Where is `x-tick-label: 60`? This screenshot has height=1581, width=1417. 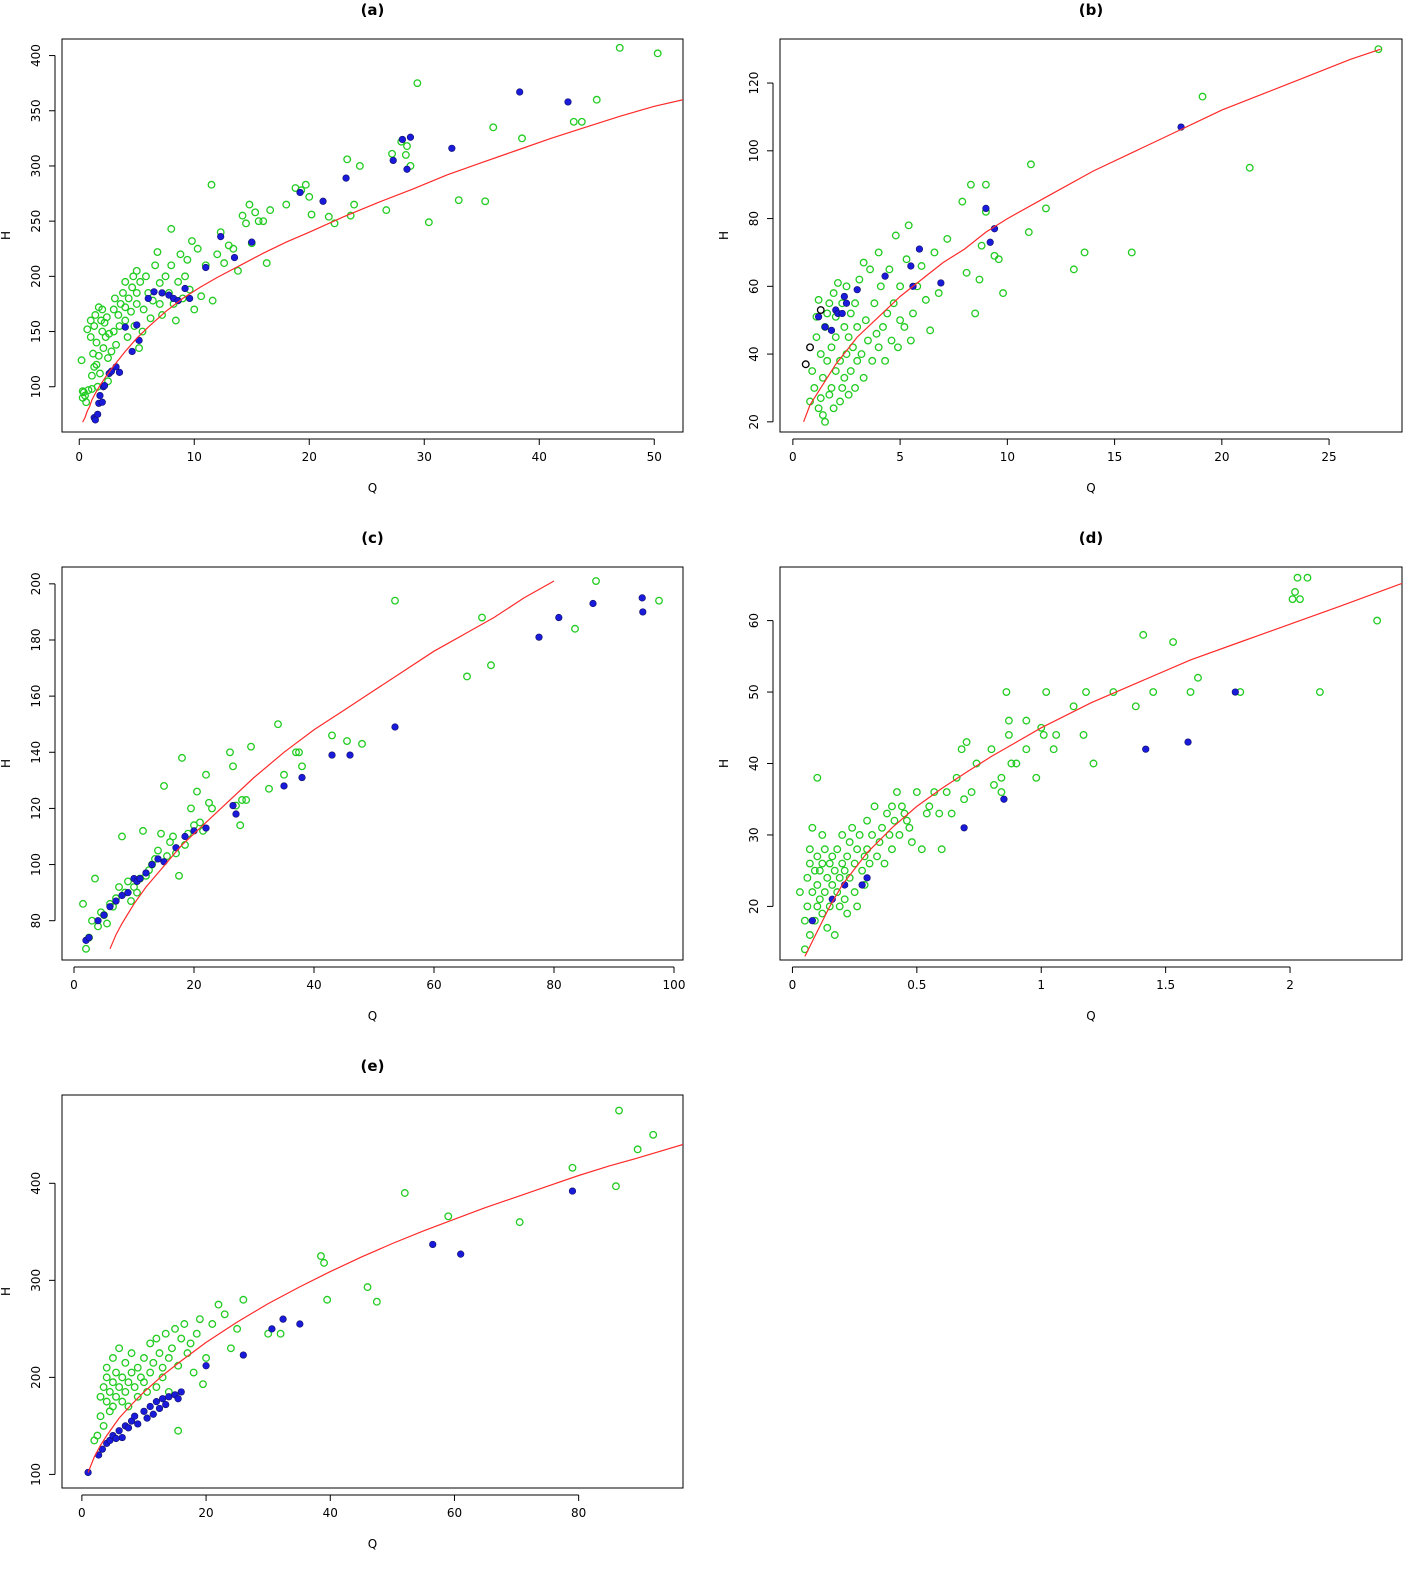
x-tick-label: 60 is located at coordinates (454, 1513).